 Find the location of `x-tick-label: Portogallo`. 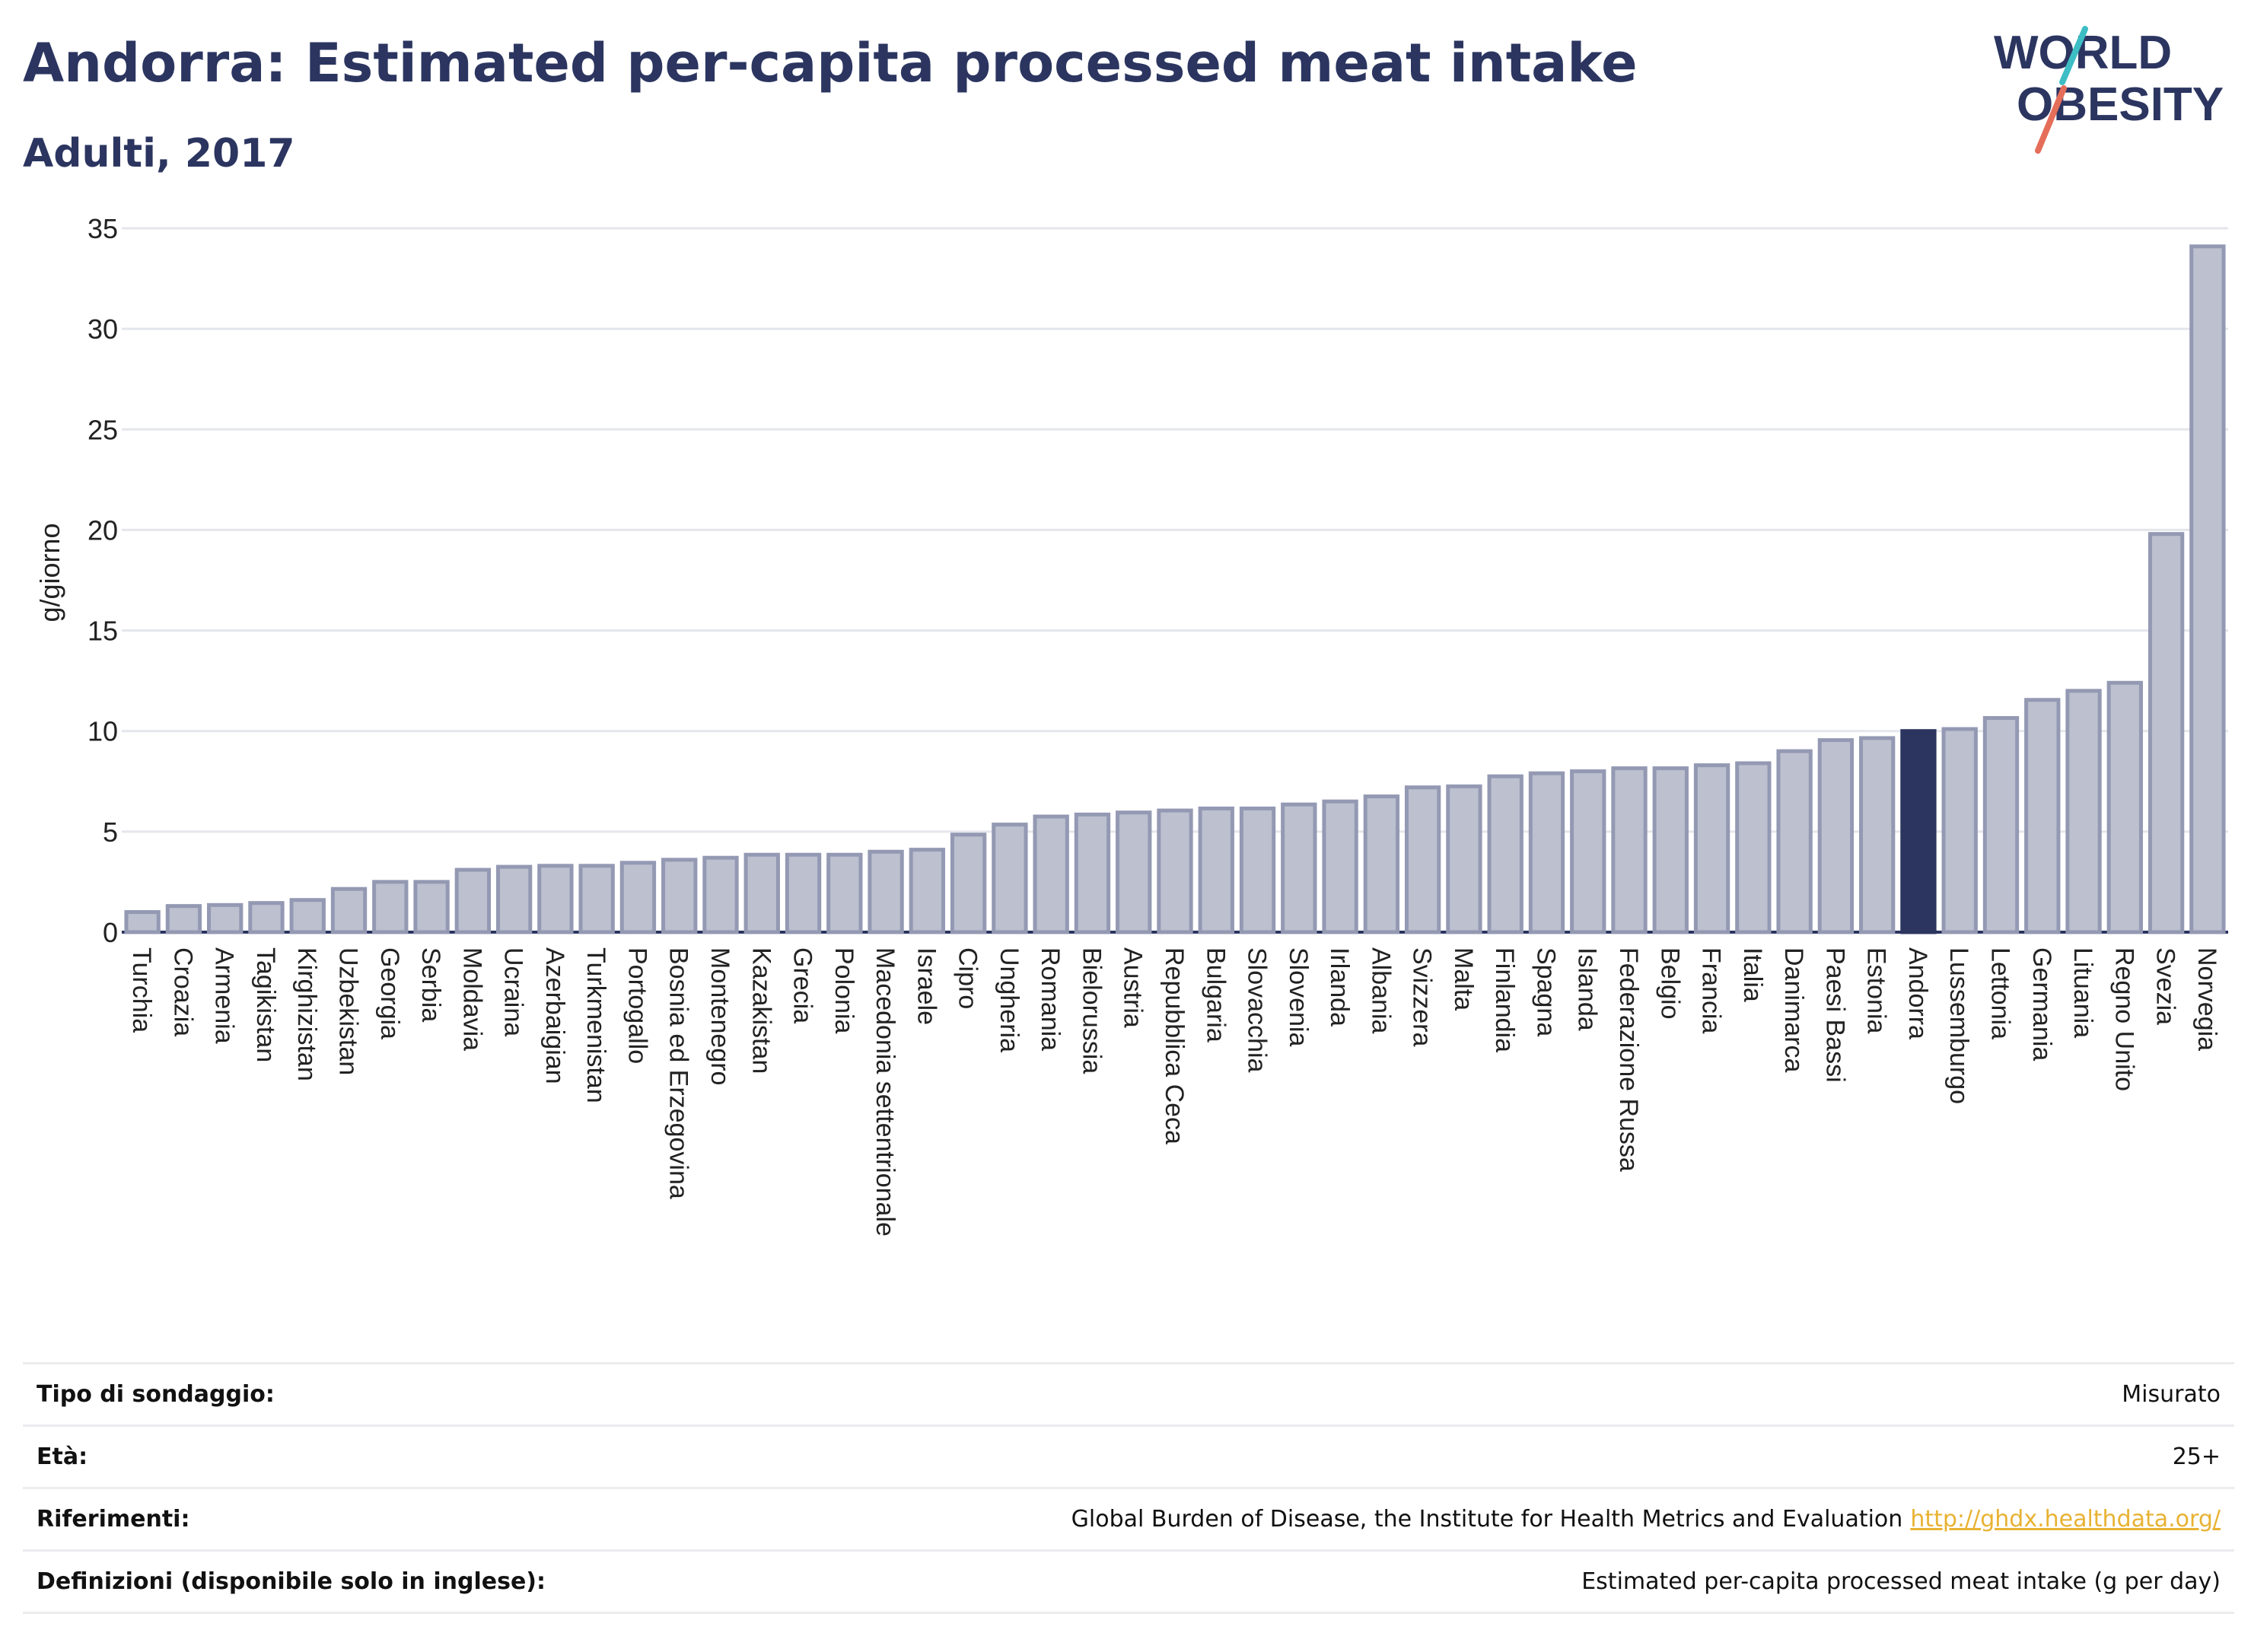

x-tick-label: Portogallo is located at coordinates (636, 1005).